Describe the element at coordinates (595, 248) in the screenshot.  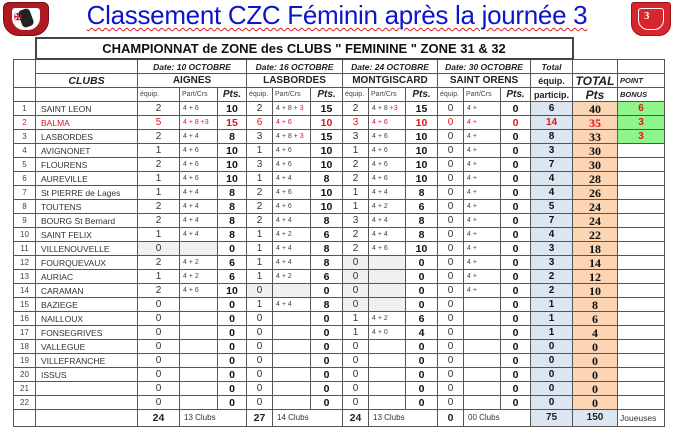
I see `total-pts: 18` at that location.